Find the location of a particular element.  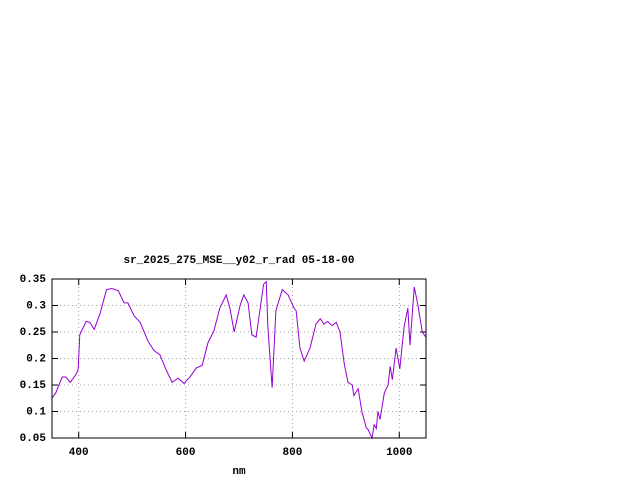

y-tick-label: 0.15 is located at coordinates (33, 386).